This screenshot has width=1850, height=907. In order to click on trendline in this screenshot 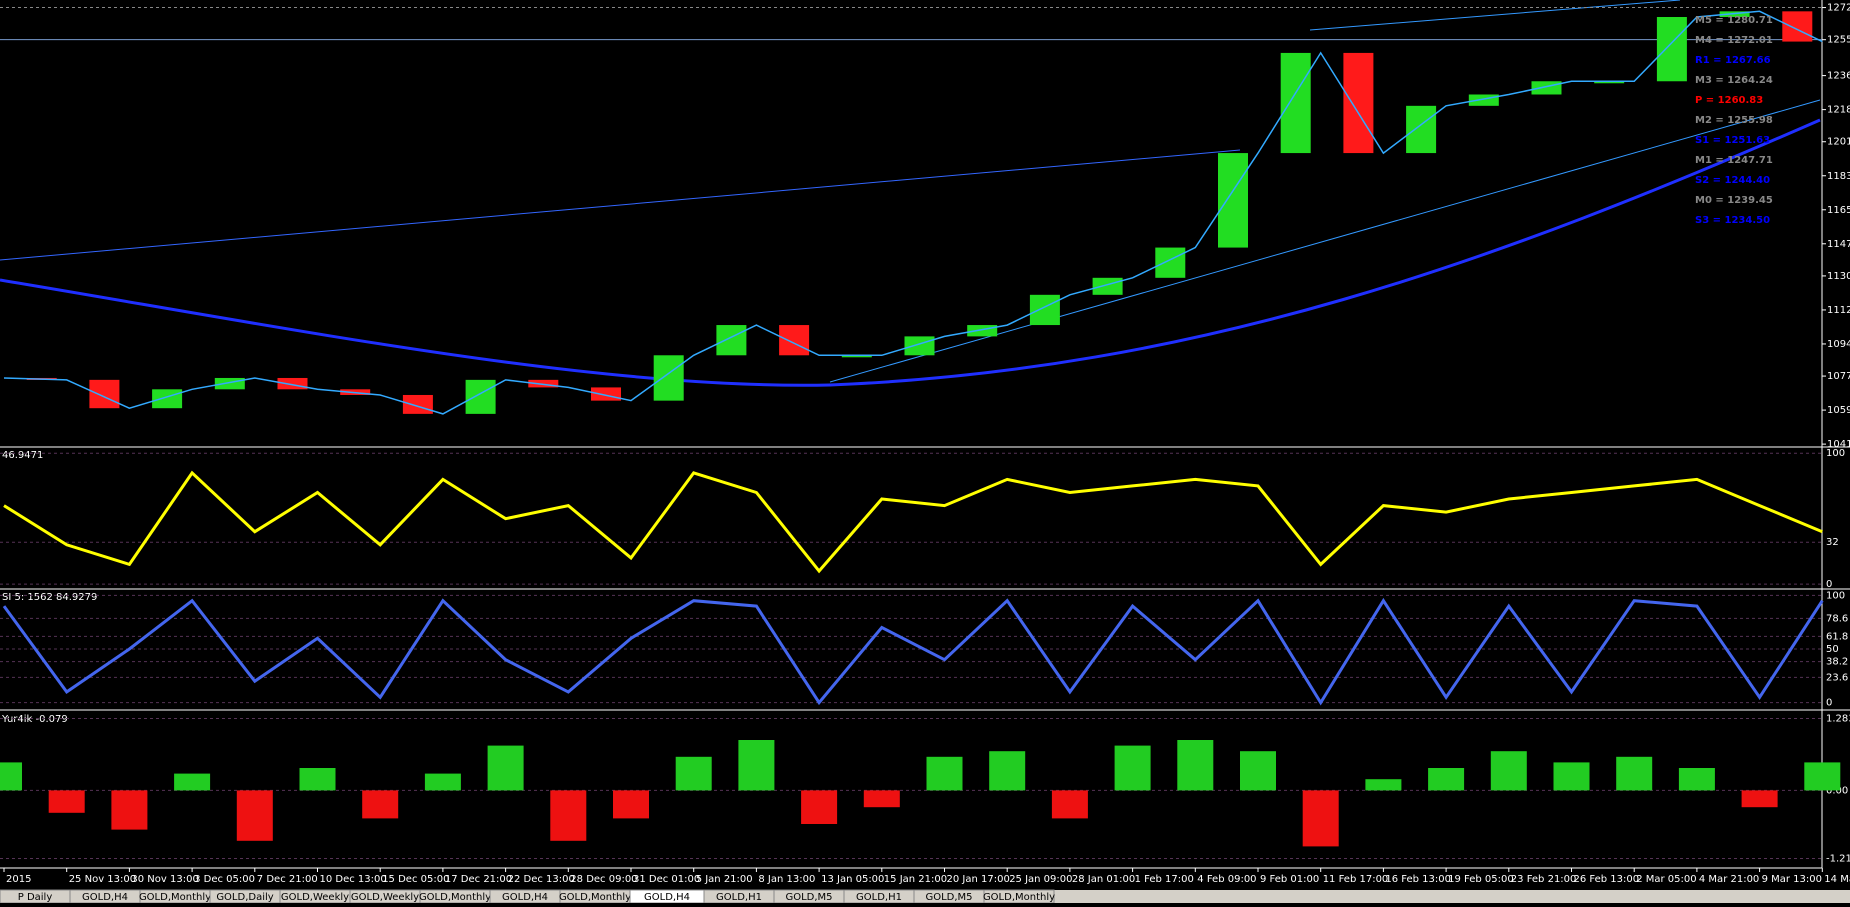, I will do `click(620, 205)`.